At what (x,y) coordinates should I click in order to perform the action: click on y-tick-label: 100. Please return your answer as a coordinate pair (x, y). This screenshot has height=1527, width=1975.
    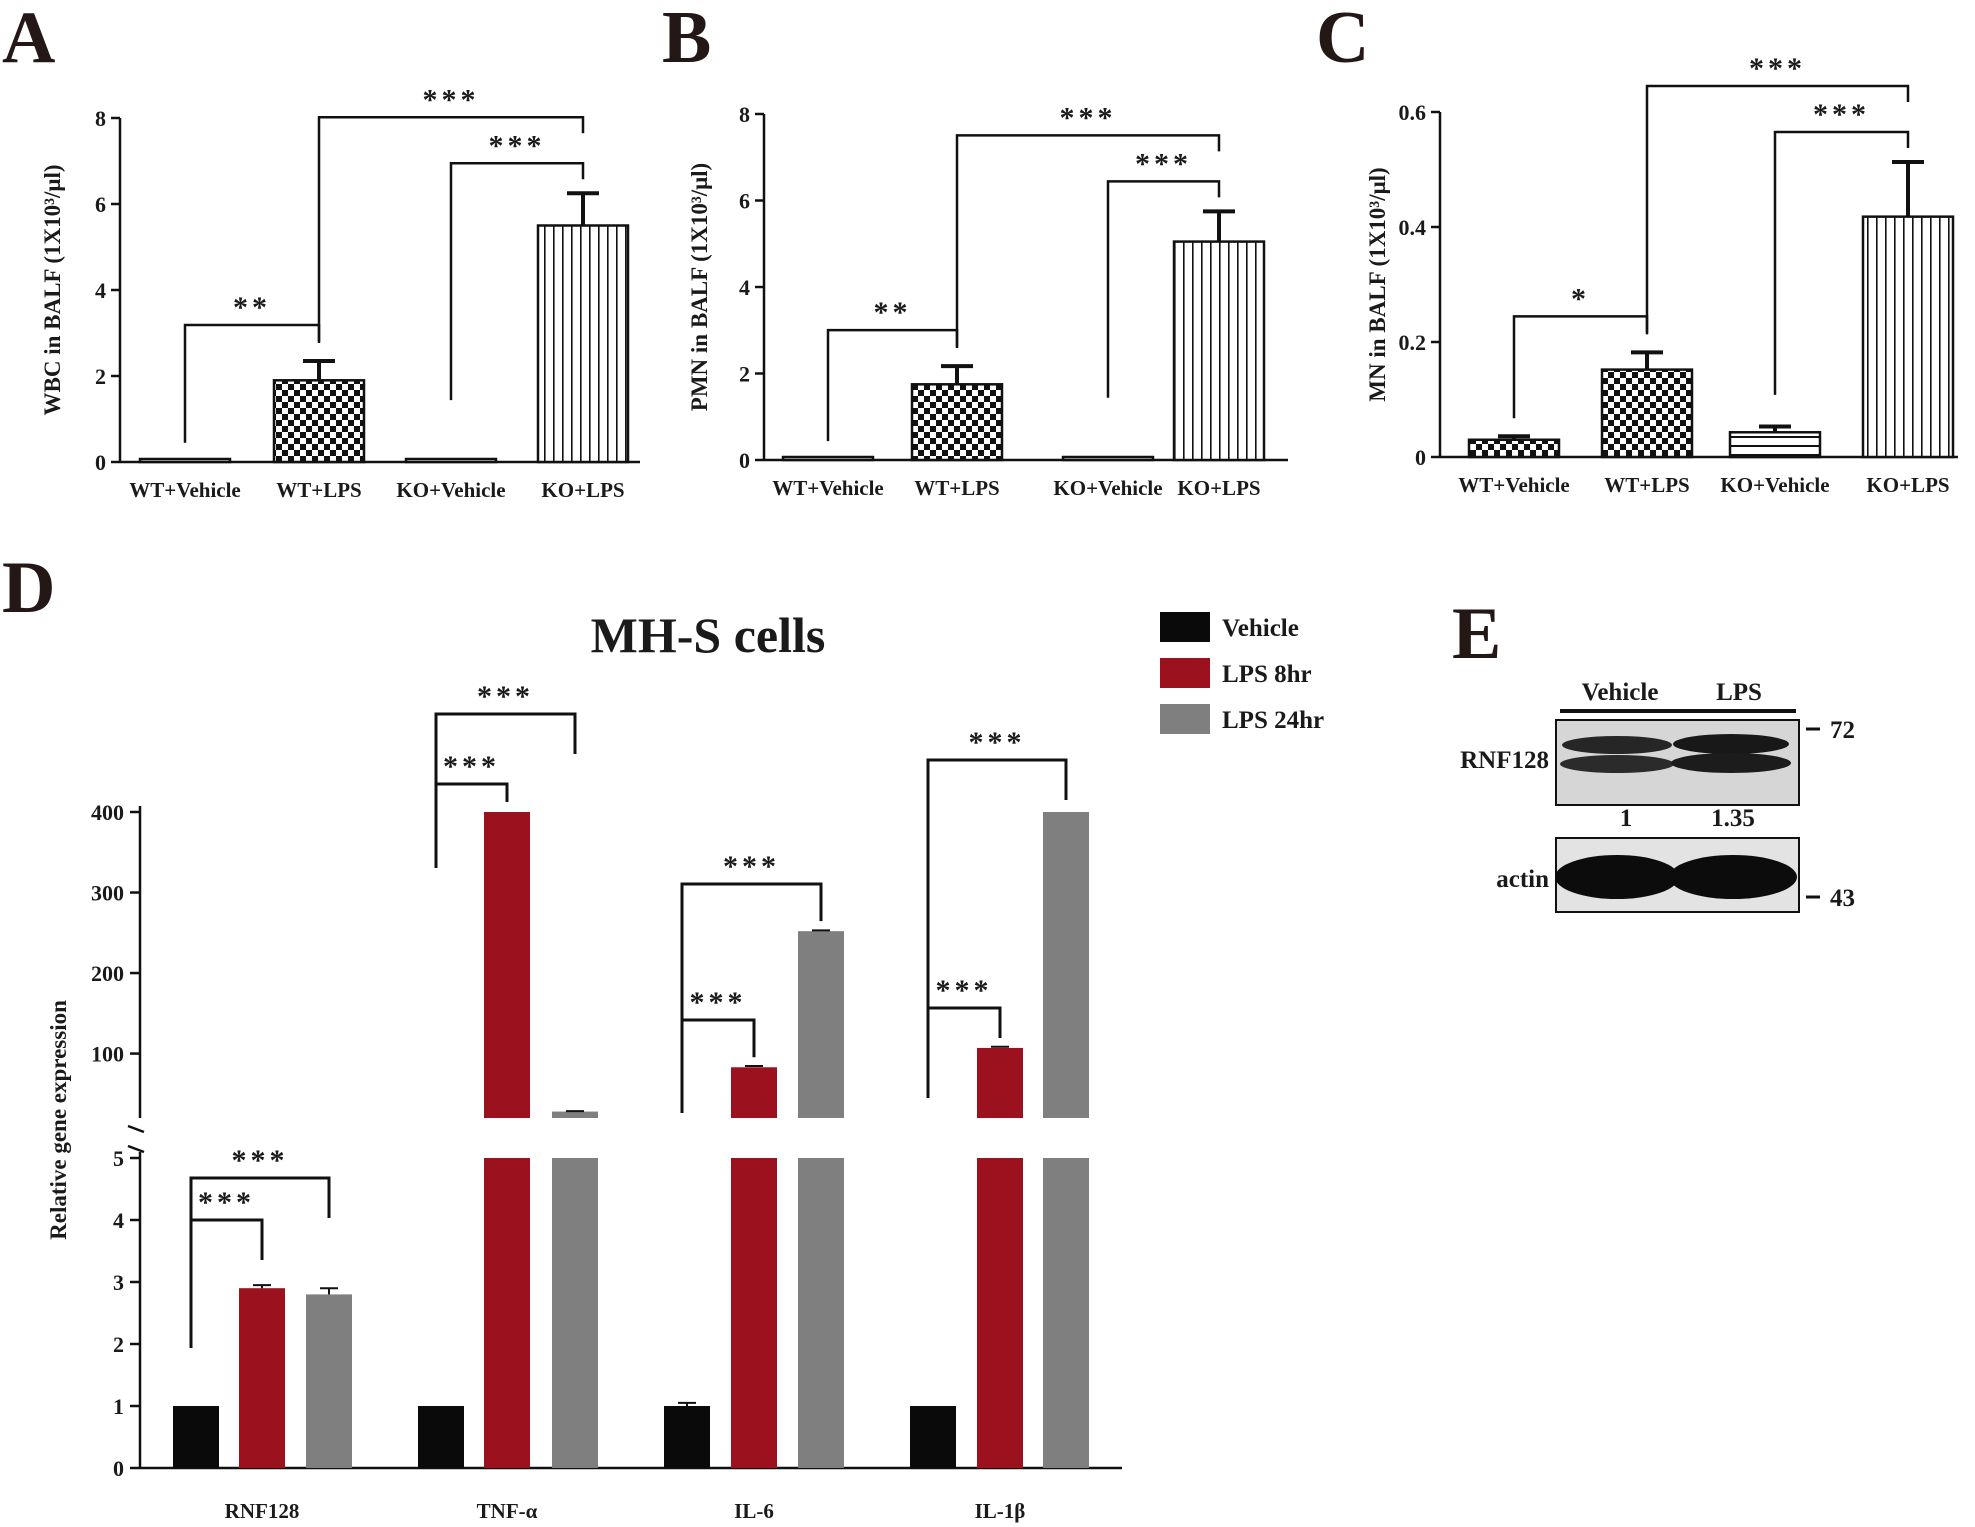
    Looking at the image, I should click on (107, 1054).